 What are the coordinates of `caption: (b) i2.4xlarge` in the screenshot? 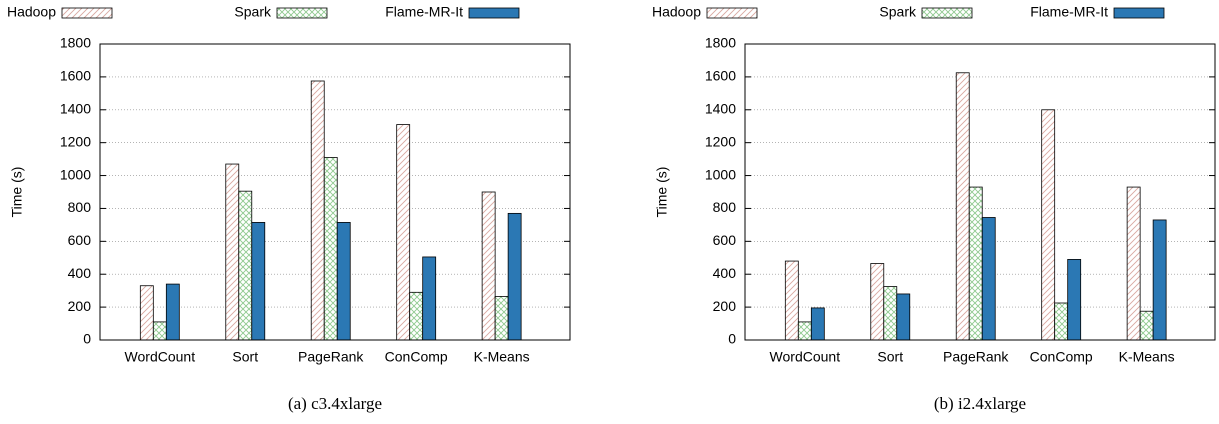 It's located at (980, 403).